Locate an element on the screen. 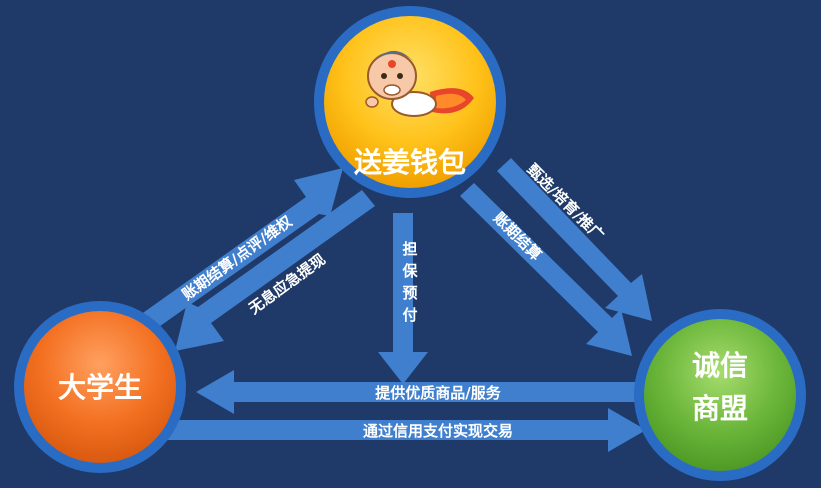  arrow-student-to-wallet is located at coordinates (241, 249).